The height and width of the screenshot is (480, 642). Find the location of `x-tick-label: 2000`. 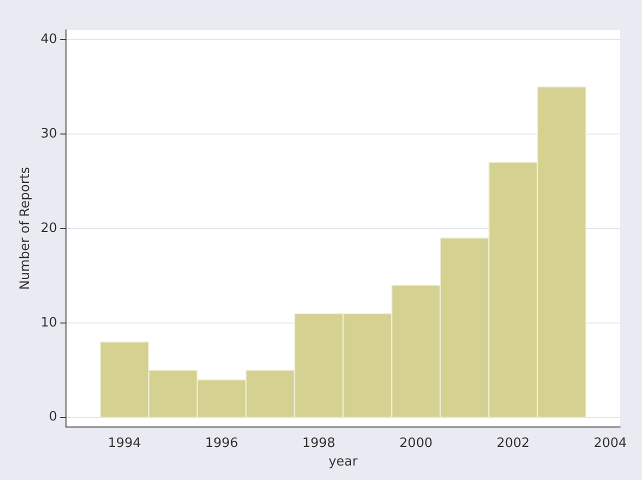

x-tick-label: 2000 is located at coordinates (415, 443).